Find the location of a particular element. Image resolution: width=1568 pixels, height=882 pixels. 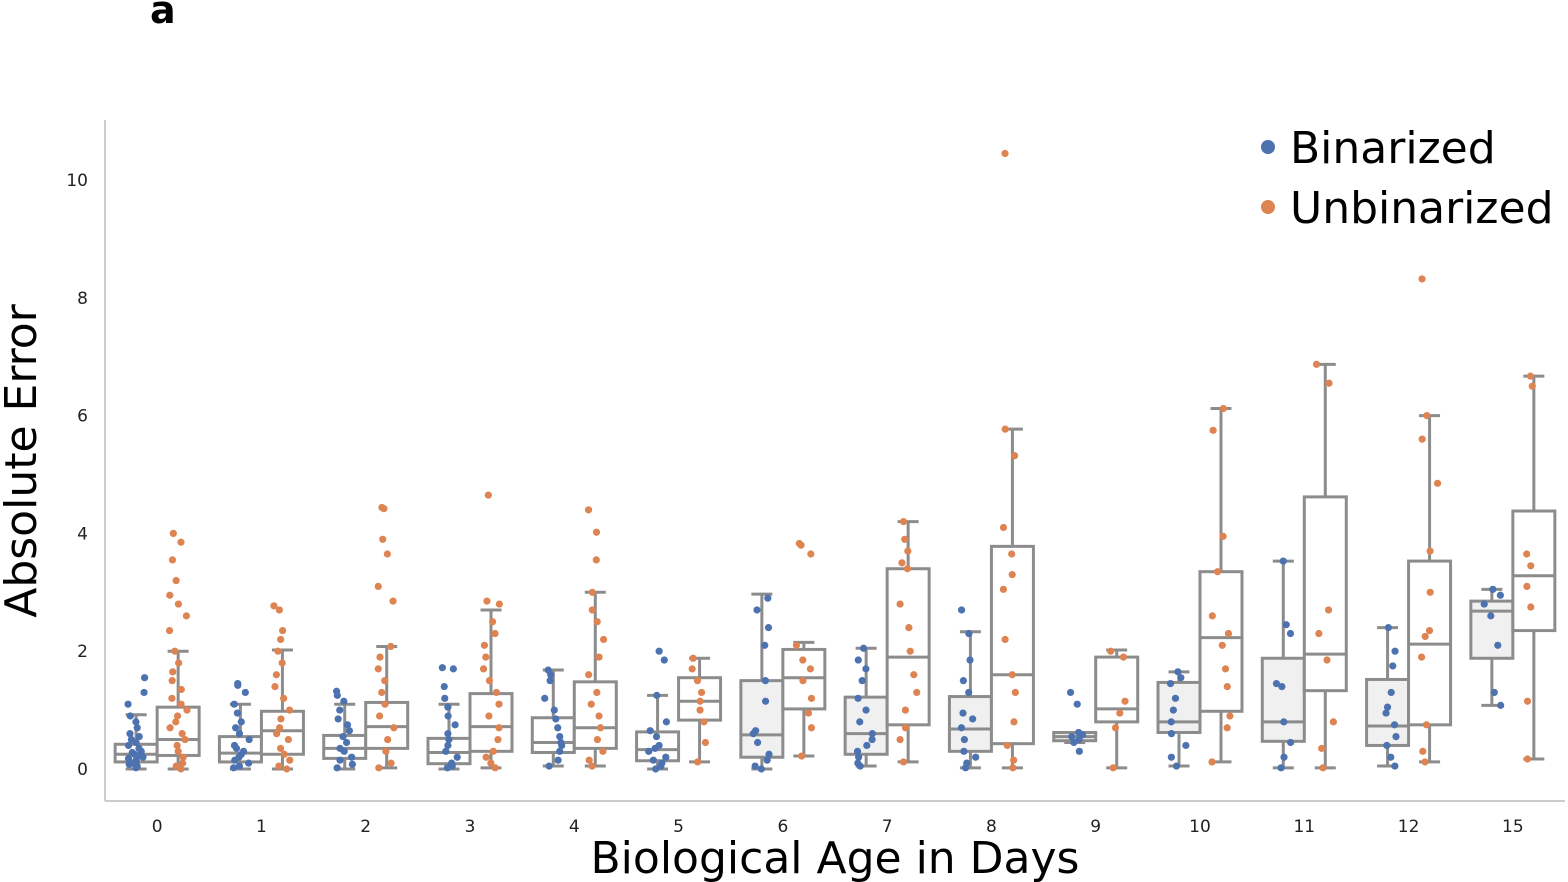

x-tick-label: 3 is located at coordinates (470, 827).